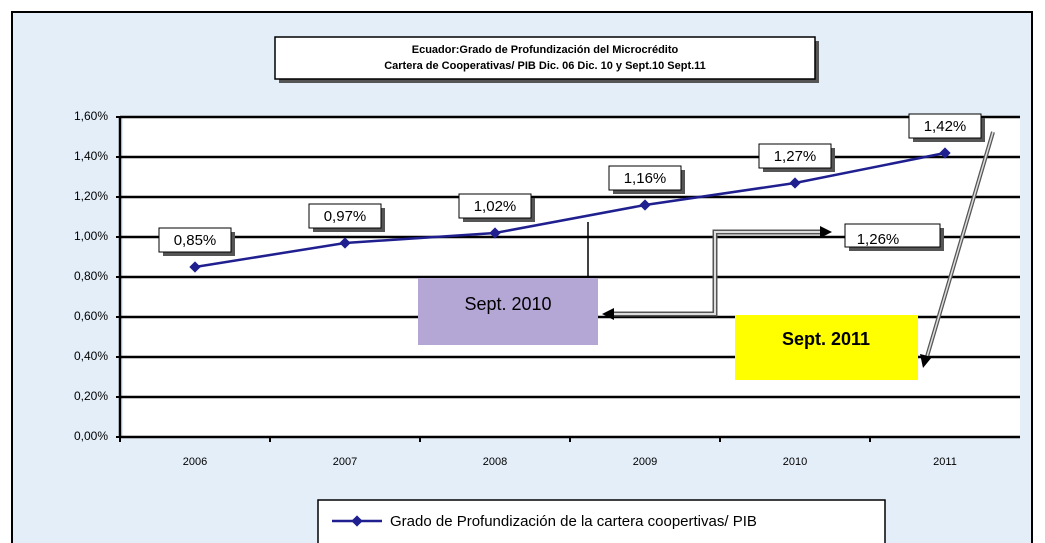  I want to click on y-tick-label: 0,80%, so click(91, 276).